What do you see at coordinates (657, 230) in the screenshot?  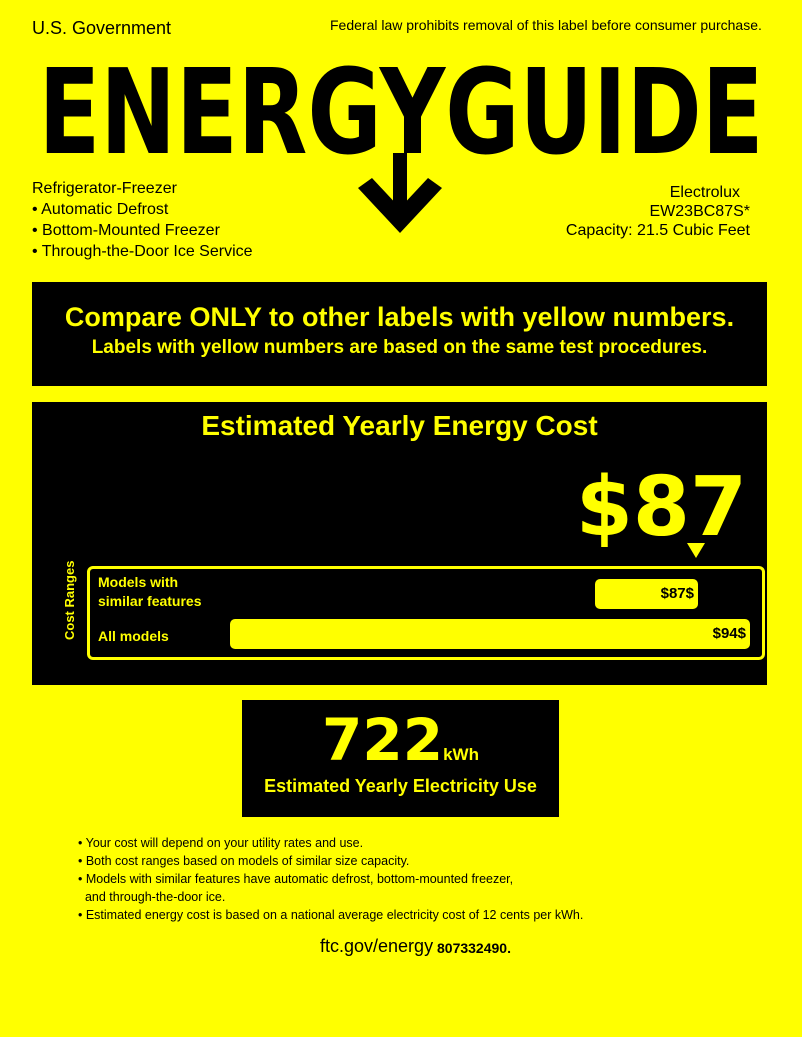 I see `capacity: Capacity: 21.5 Cubic Feet` at bounding box center [657, 230].